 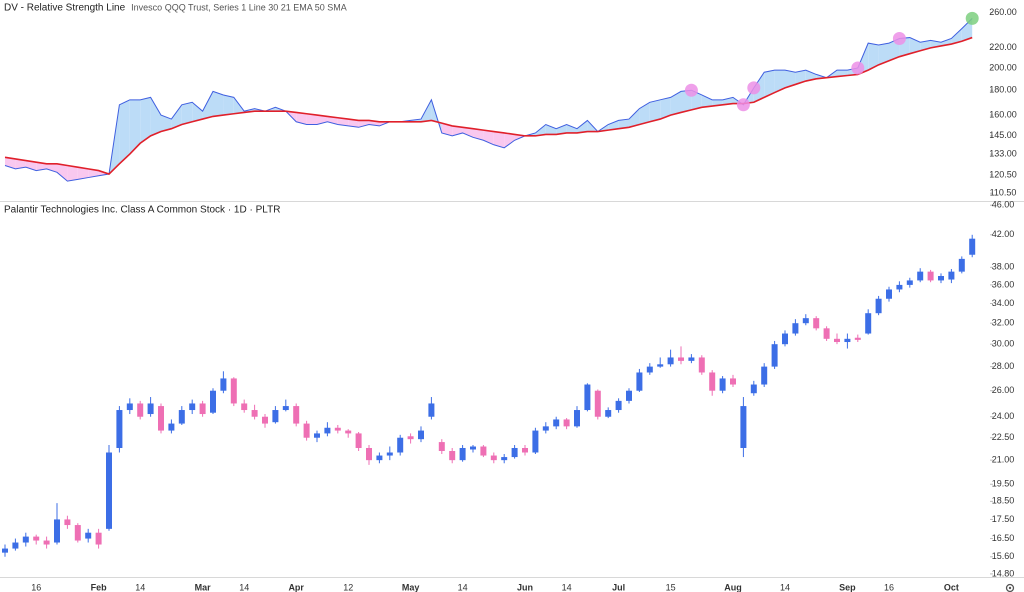 What do you see at coordinates (733, 587) in the screenshot?
I see `x-tick-label: Aug` at bounding box center [733, 587].